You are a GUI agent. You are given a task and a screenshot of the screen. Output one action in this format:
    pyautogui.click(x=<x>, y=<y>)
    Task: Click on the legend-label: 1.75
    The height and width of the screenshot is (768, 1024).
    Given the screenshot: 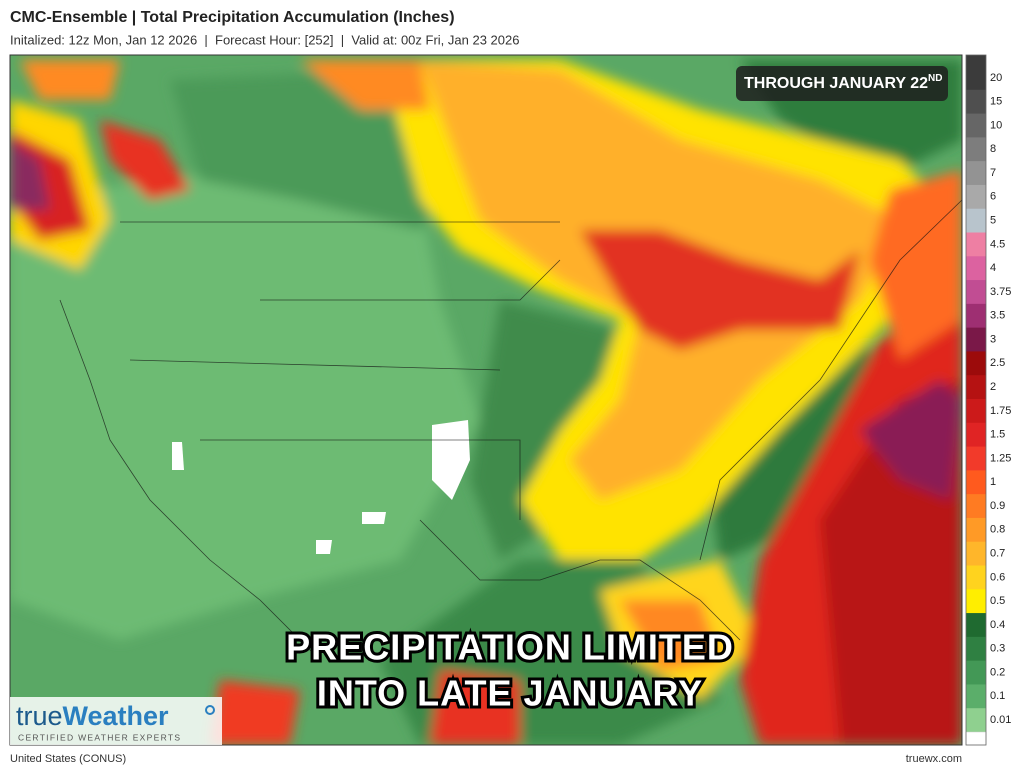 What is the action you would take?
    pyautogui.click(x=1000, y=411)
    